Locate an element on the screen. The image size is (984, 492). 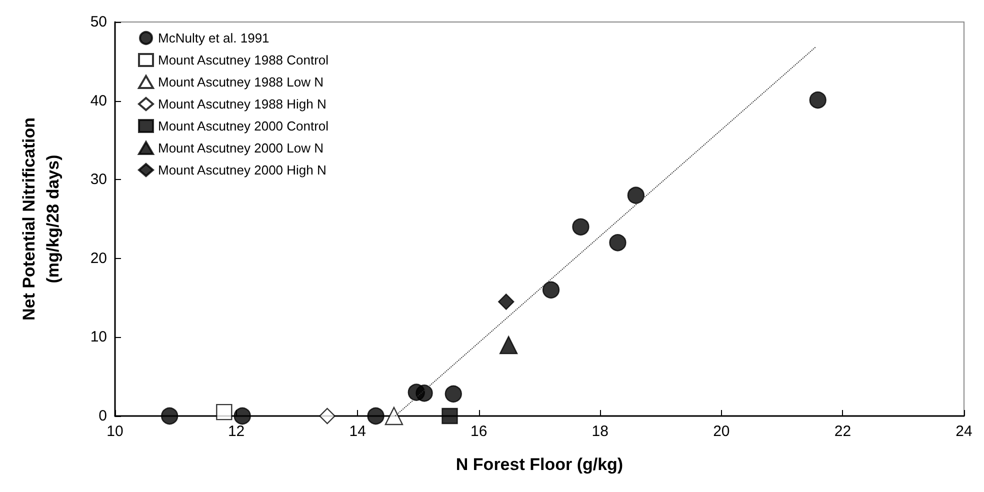
legend-label: Mount Ascutney 1988 High N is located at coordinates (242, 104).